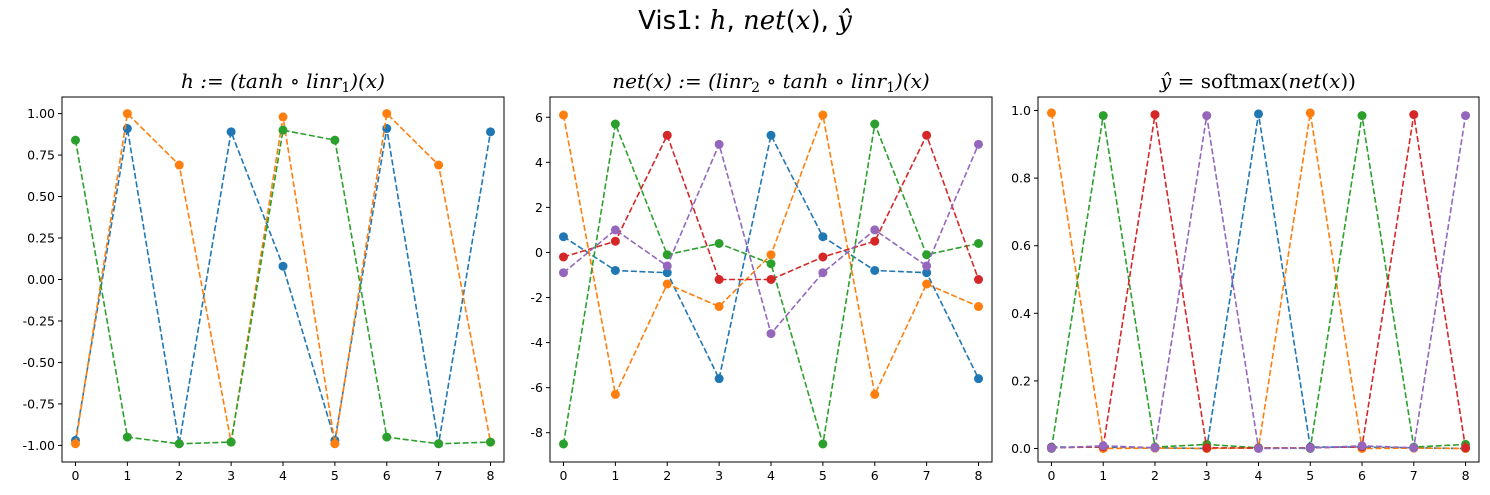  Describe the element at coordinates (537, 387) in the screenshot. I see `y-tick-label-1: -6` at that location.